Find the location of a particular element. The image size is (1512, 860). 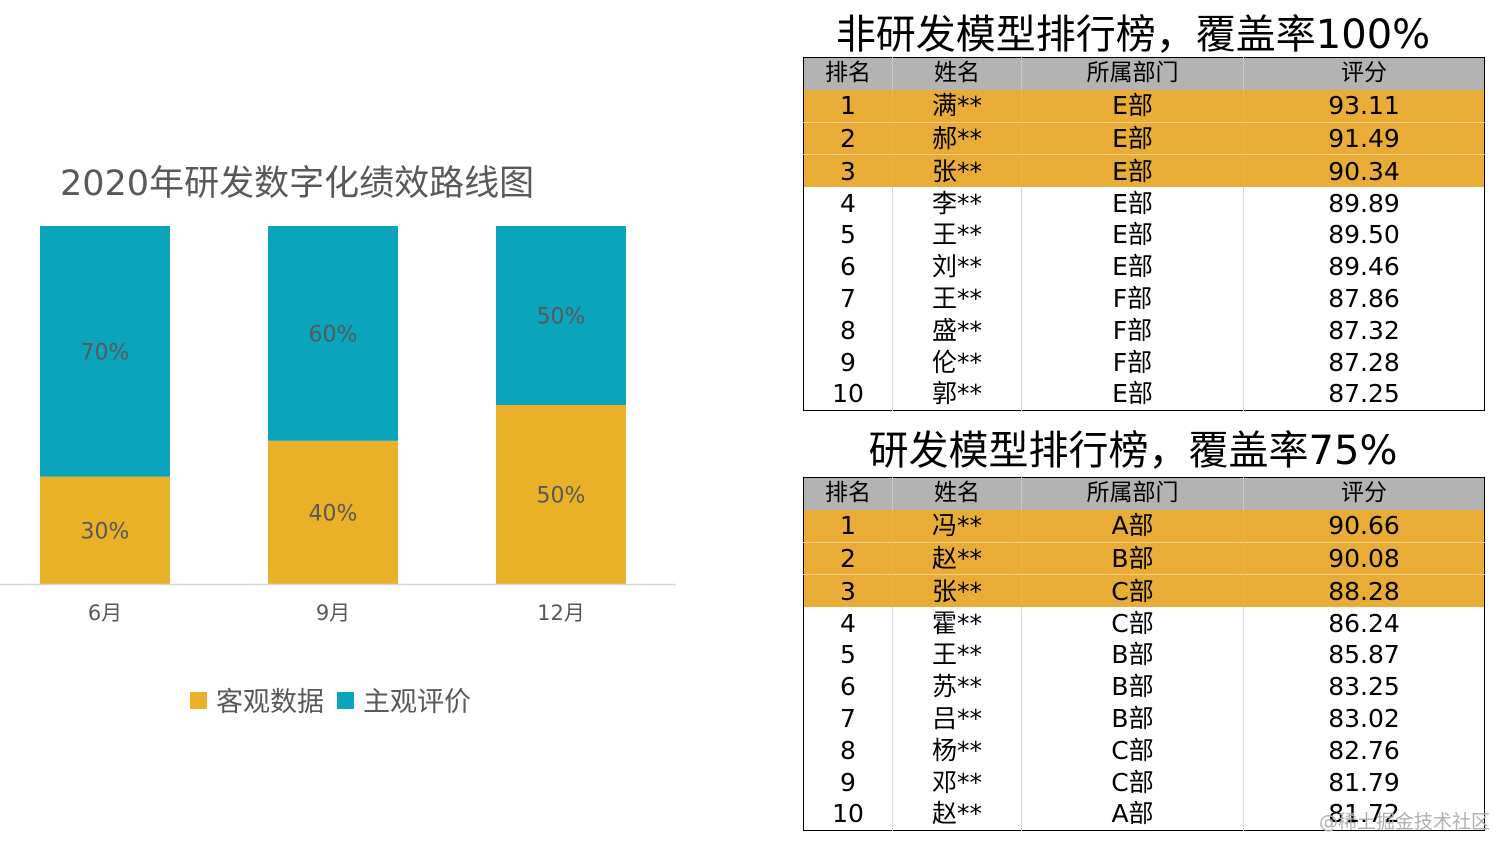

data-label: 70% is located at coordinates (105, 352).